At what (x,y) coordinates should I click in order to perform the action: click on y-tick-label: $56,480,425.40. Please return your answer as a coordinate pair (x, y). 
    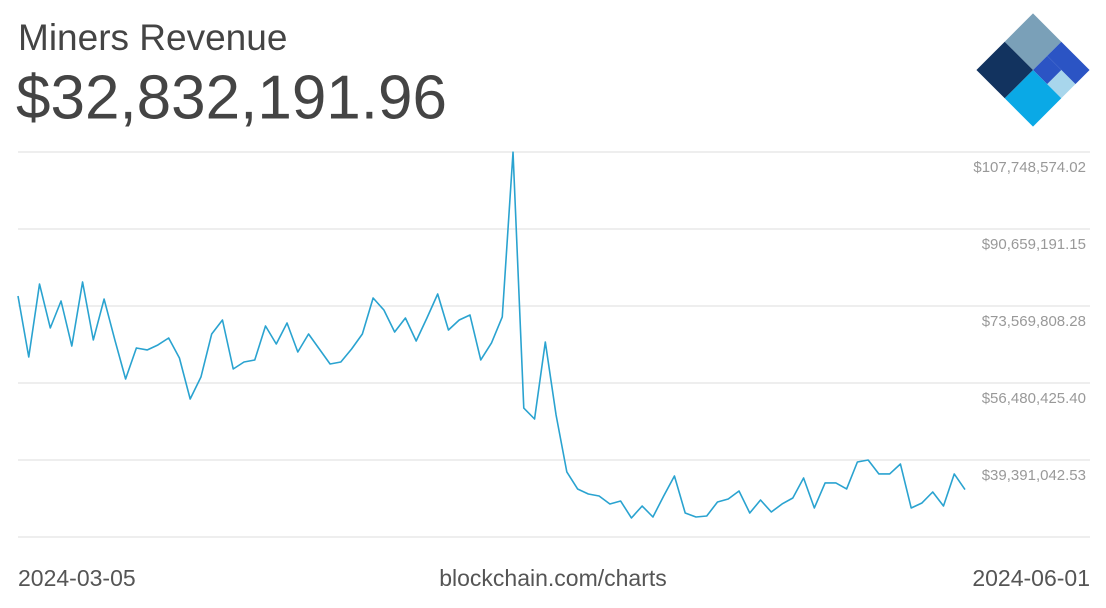
    Looking at the image, I should click on (1034, 398).